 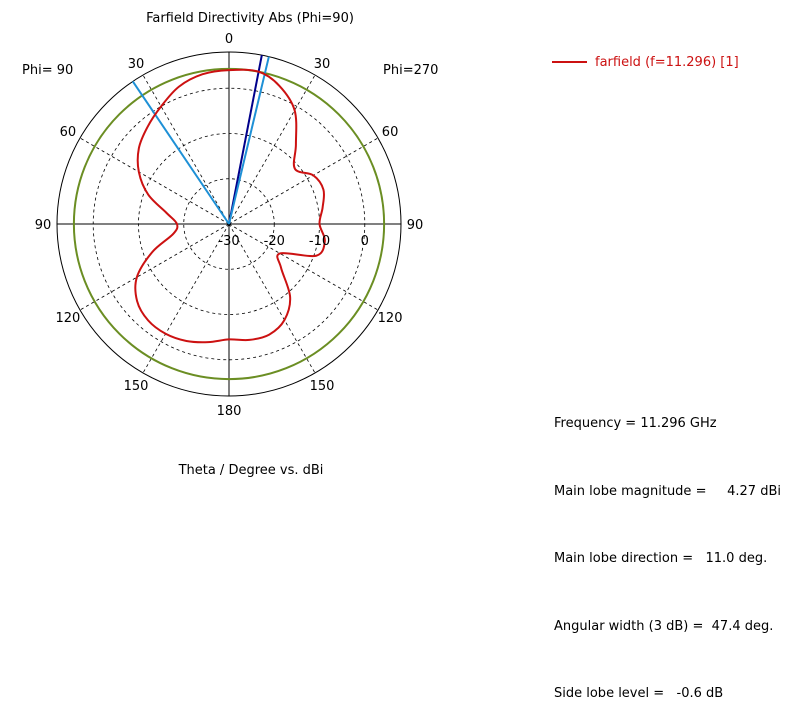 What do you see at coordinates (250, 18) in the screenshot?
I see `chart-title: Farfield Directivity Abs (Phi=90)` at bounding box center [250, 18].